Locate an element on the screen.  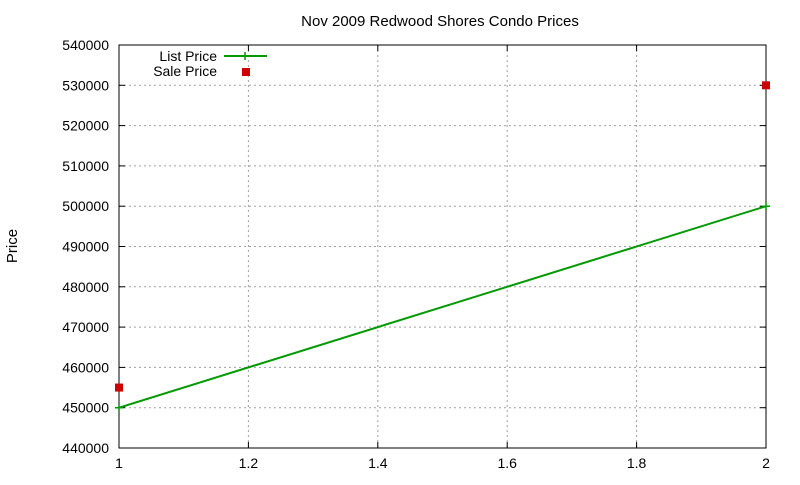
x-tick-label: 1.8 is located at coordinates (637, 463).